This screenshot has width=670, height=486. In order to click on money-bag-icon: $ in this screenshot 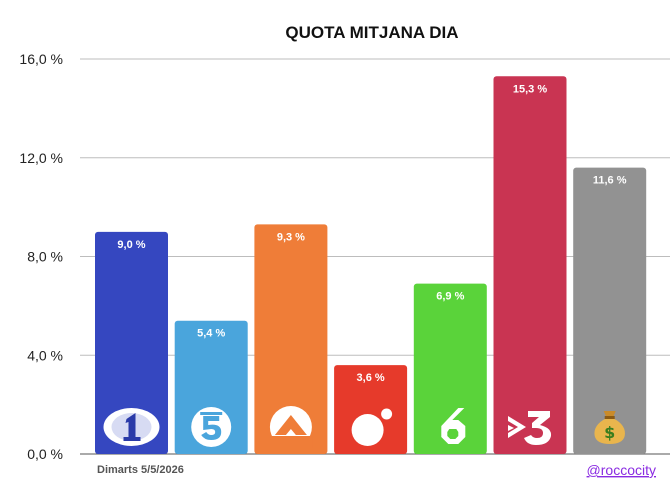, I will do `click(609, 427)`.